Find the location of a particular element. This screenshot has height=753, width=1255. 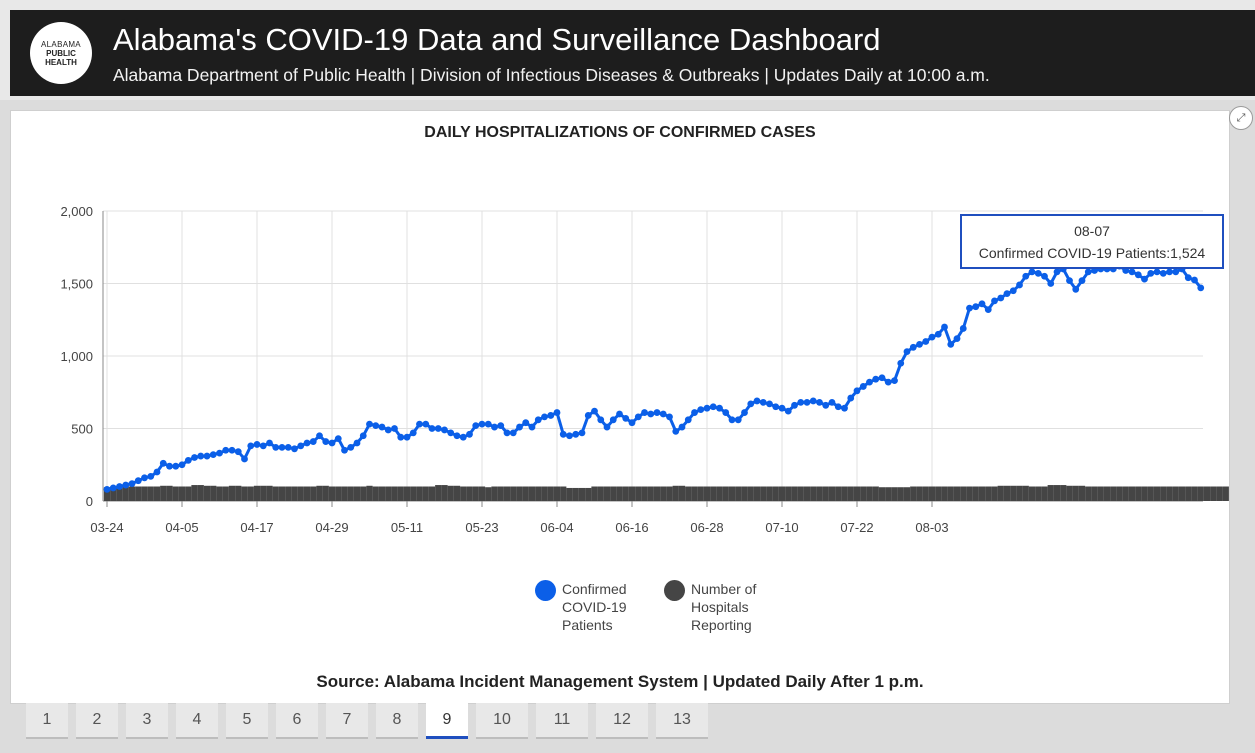

legend-item-confirmed: Confirmed COVID-19 Patients is located at coordinates (588, 607).